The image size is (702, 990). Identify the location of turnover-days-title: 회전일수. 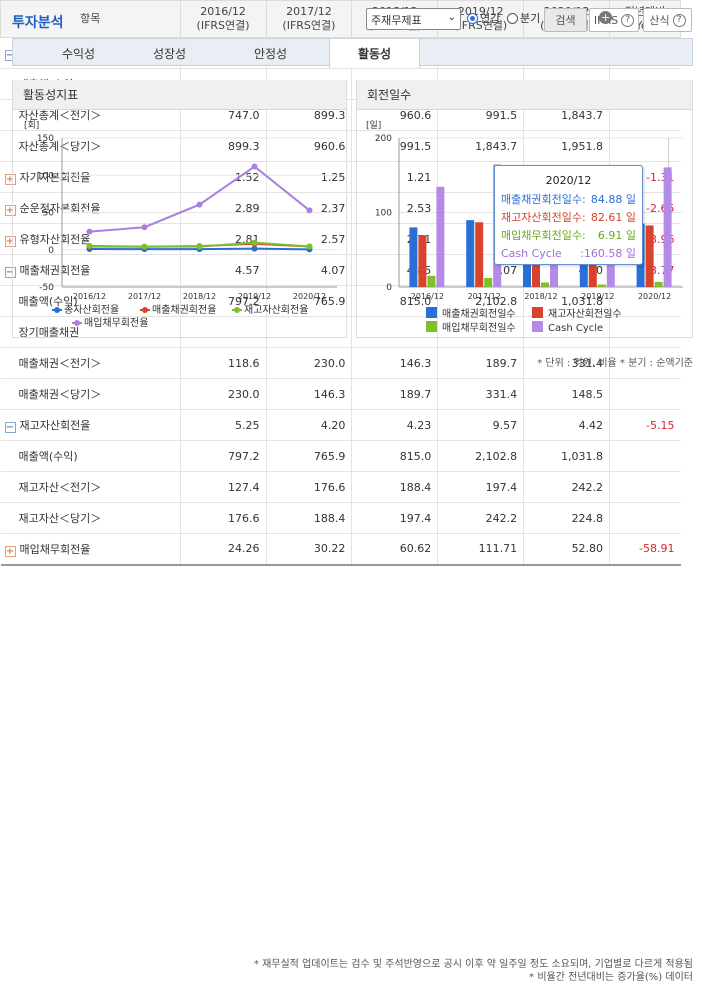
(524, 95).